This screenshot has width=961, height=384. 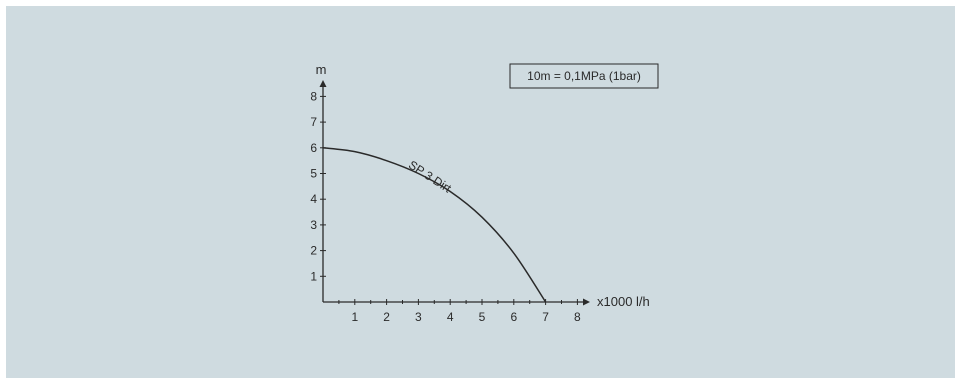 I want to click on x-axis-label: x1000 l/h, so click(x=623, y=301).